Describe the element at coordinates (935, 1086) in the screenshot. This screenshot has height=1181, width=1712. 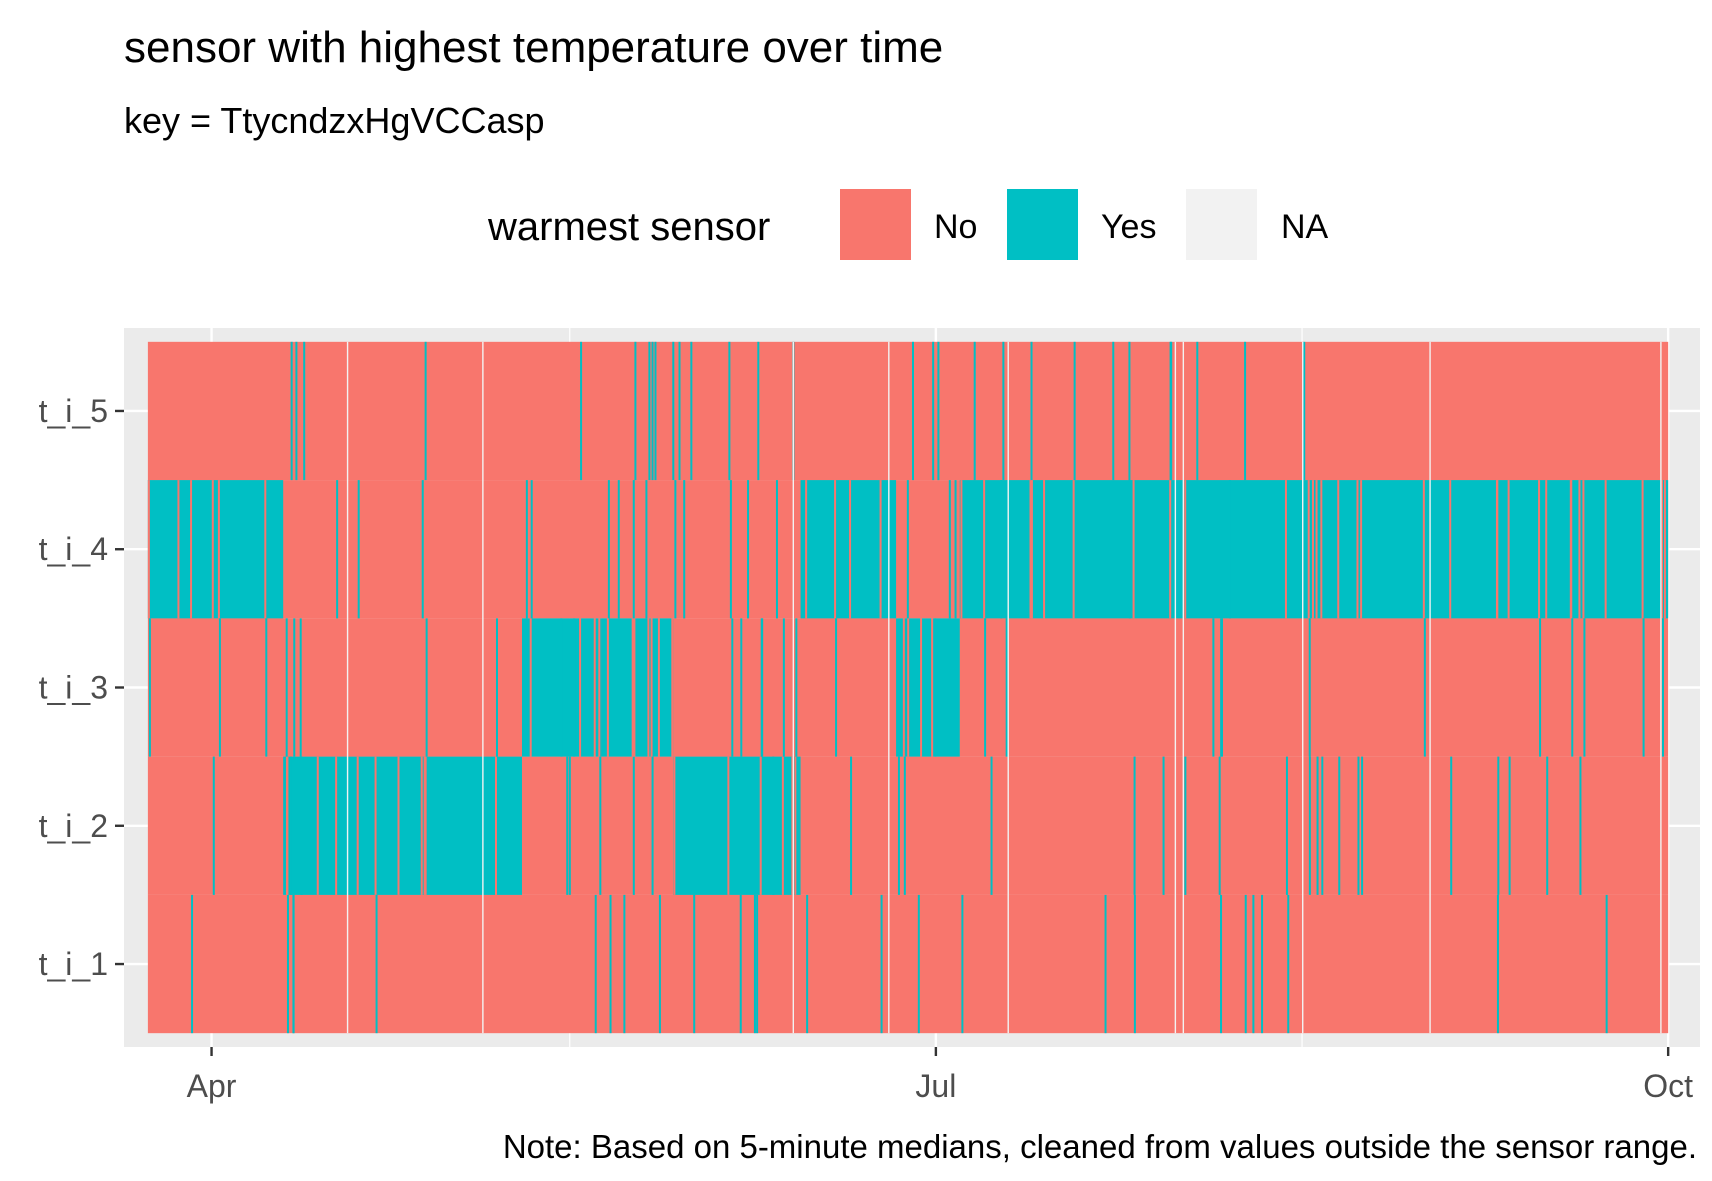
I see `x-tick-label-Jul: Jul` at that location.